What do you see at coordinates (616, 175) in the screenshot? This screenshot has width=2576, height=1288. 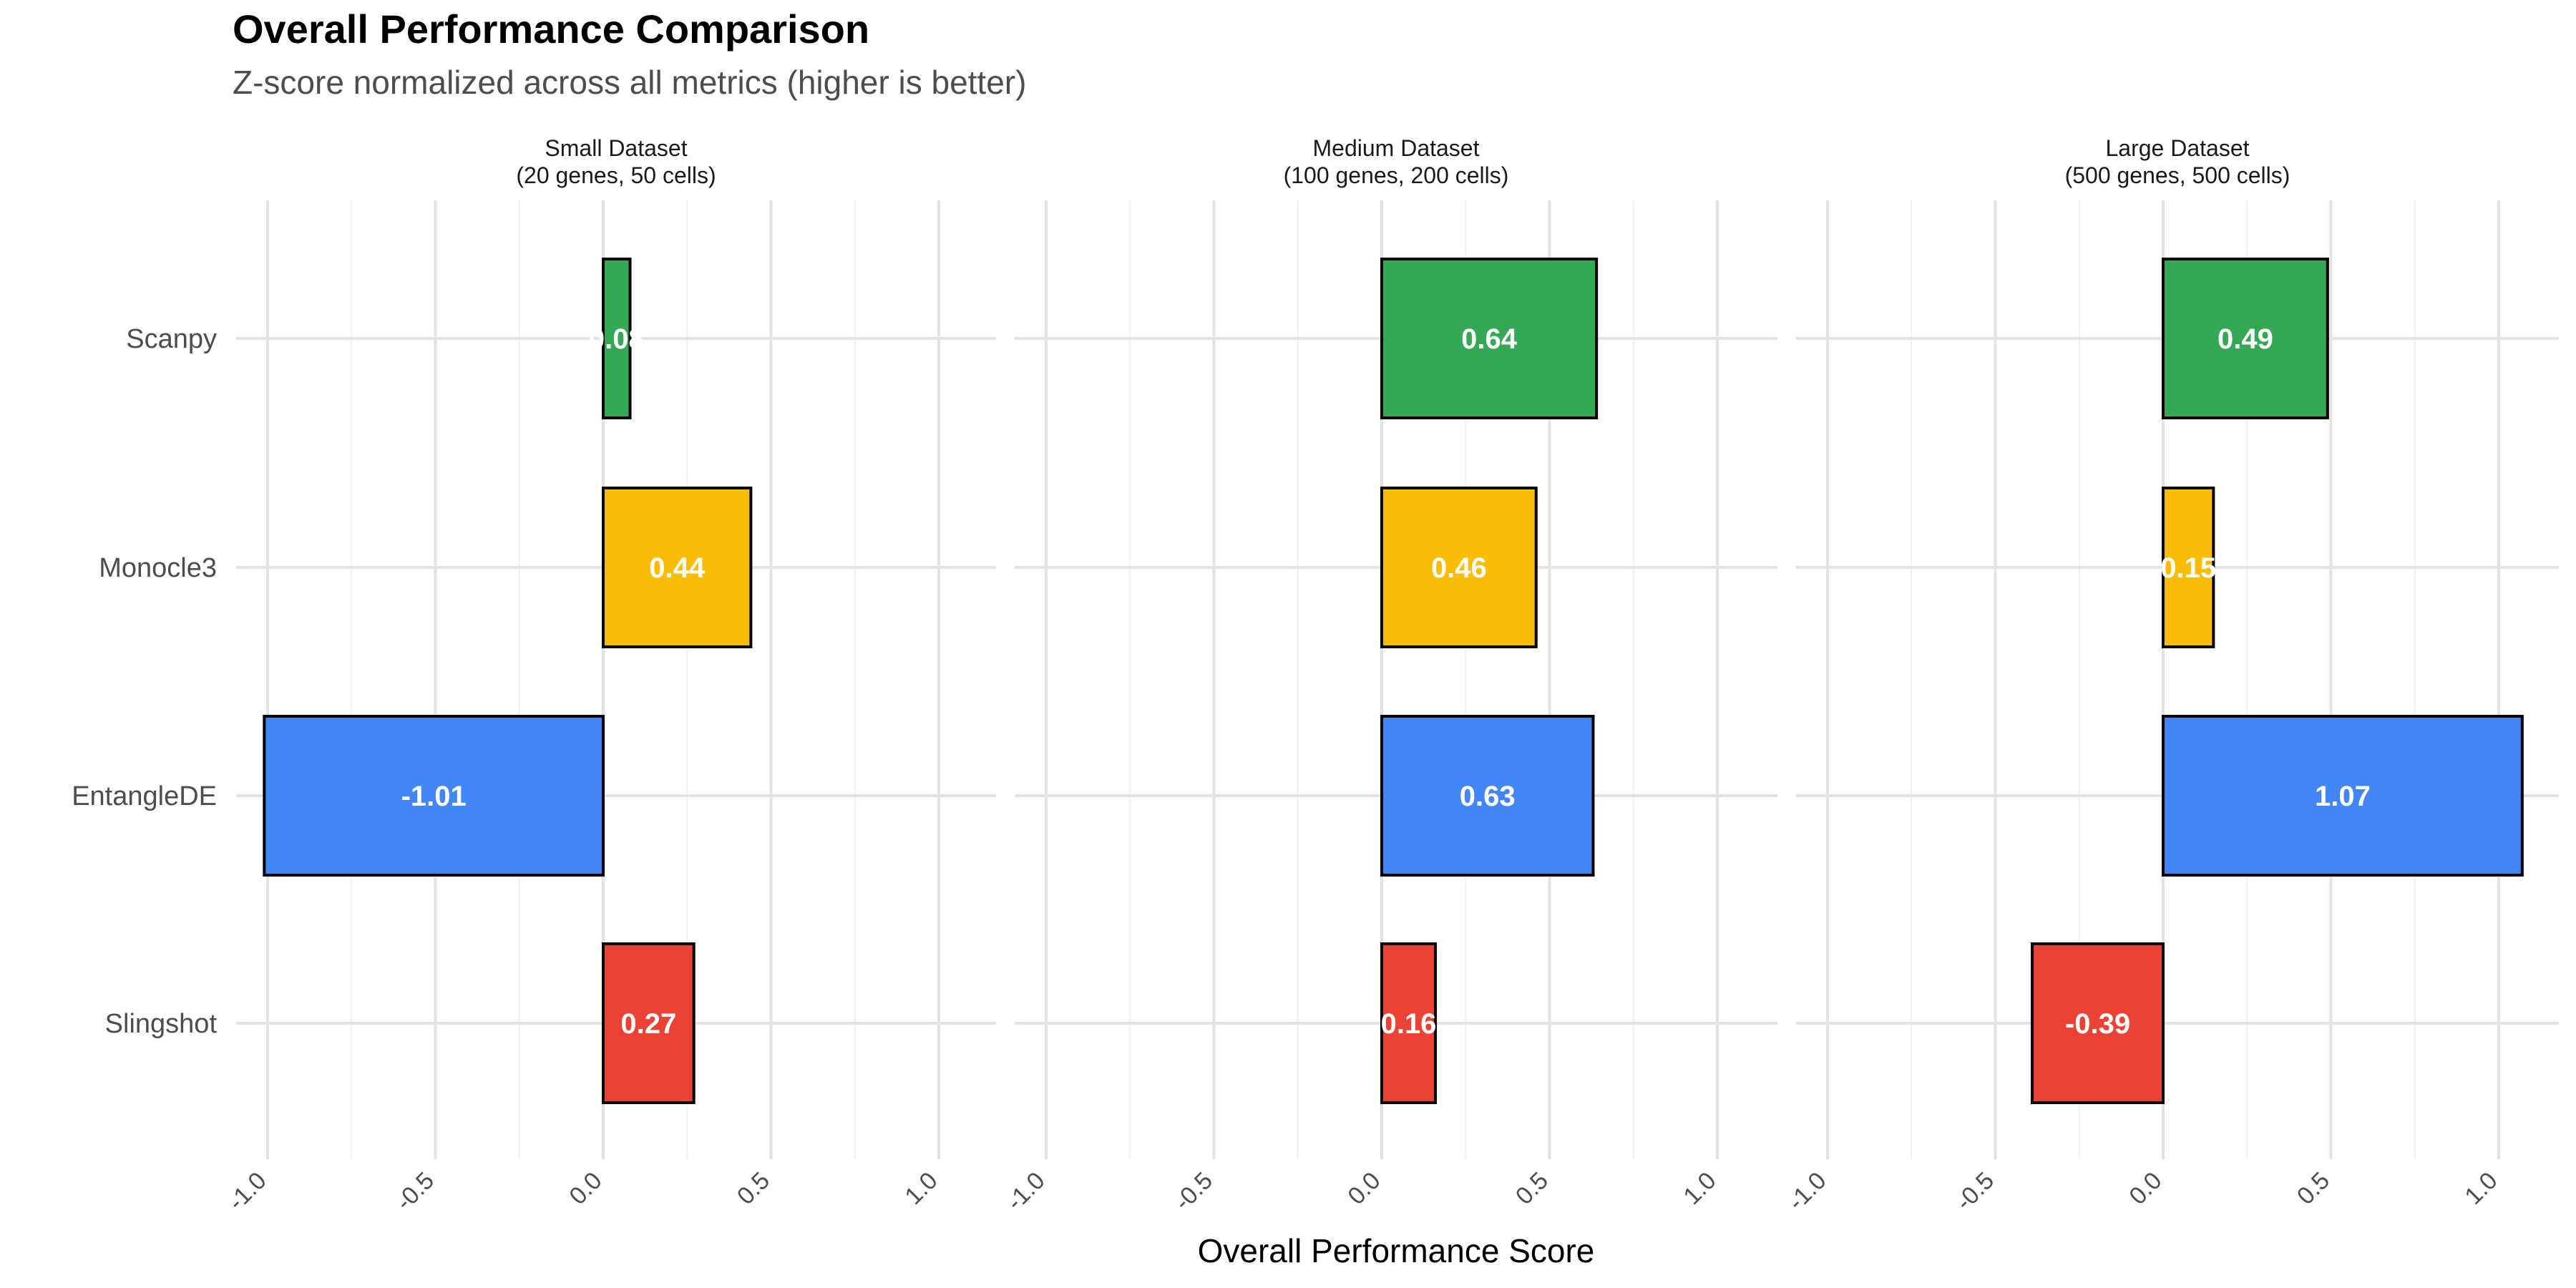 I see `panel-subtitle: (20 genes, 50 cells)` at bounding box center [616, 175].